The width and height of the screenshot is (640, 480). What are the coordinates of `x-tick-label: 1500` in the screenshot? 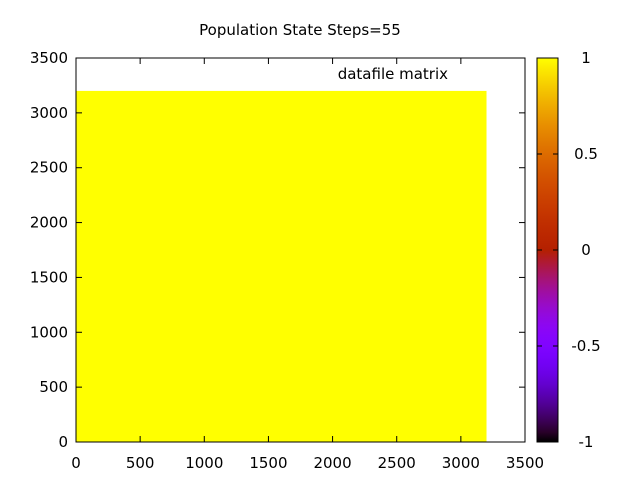 It's located at (268, 463).